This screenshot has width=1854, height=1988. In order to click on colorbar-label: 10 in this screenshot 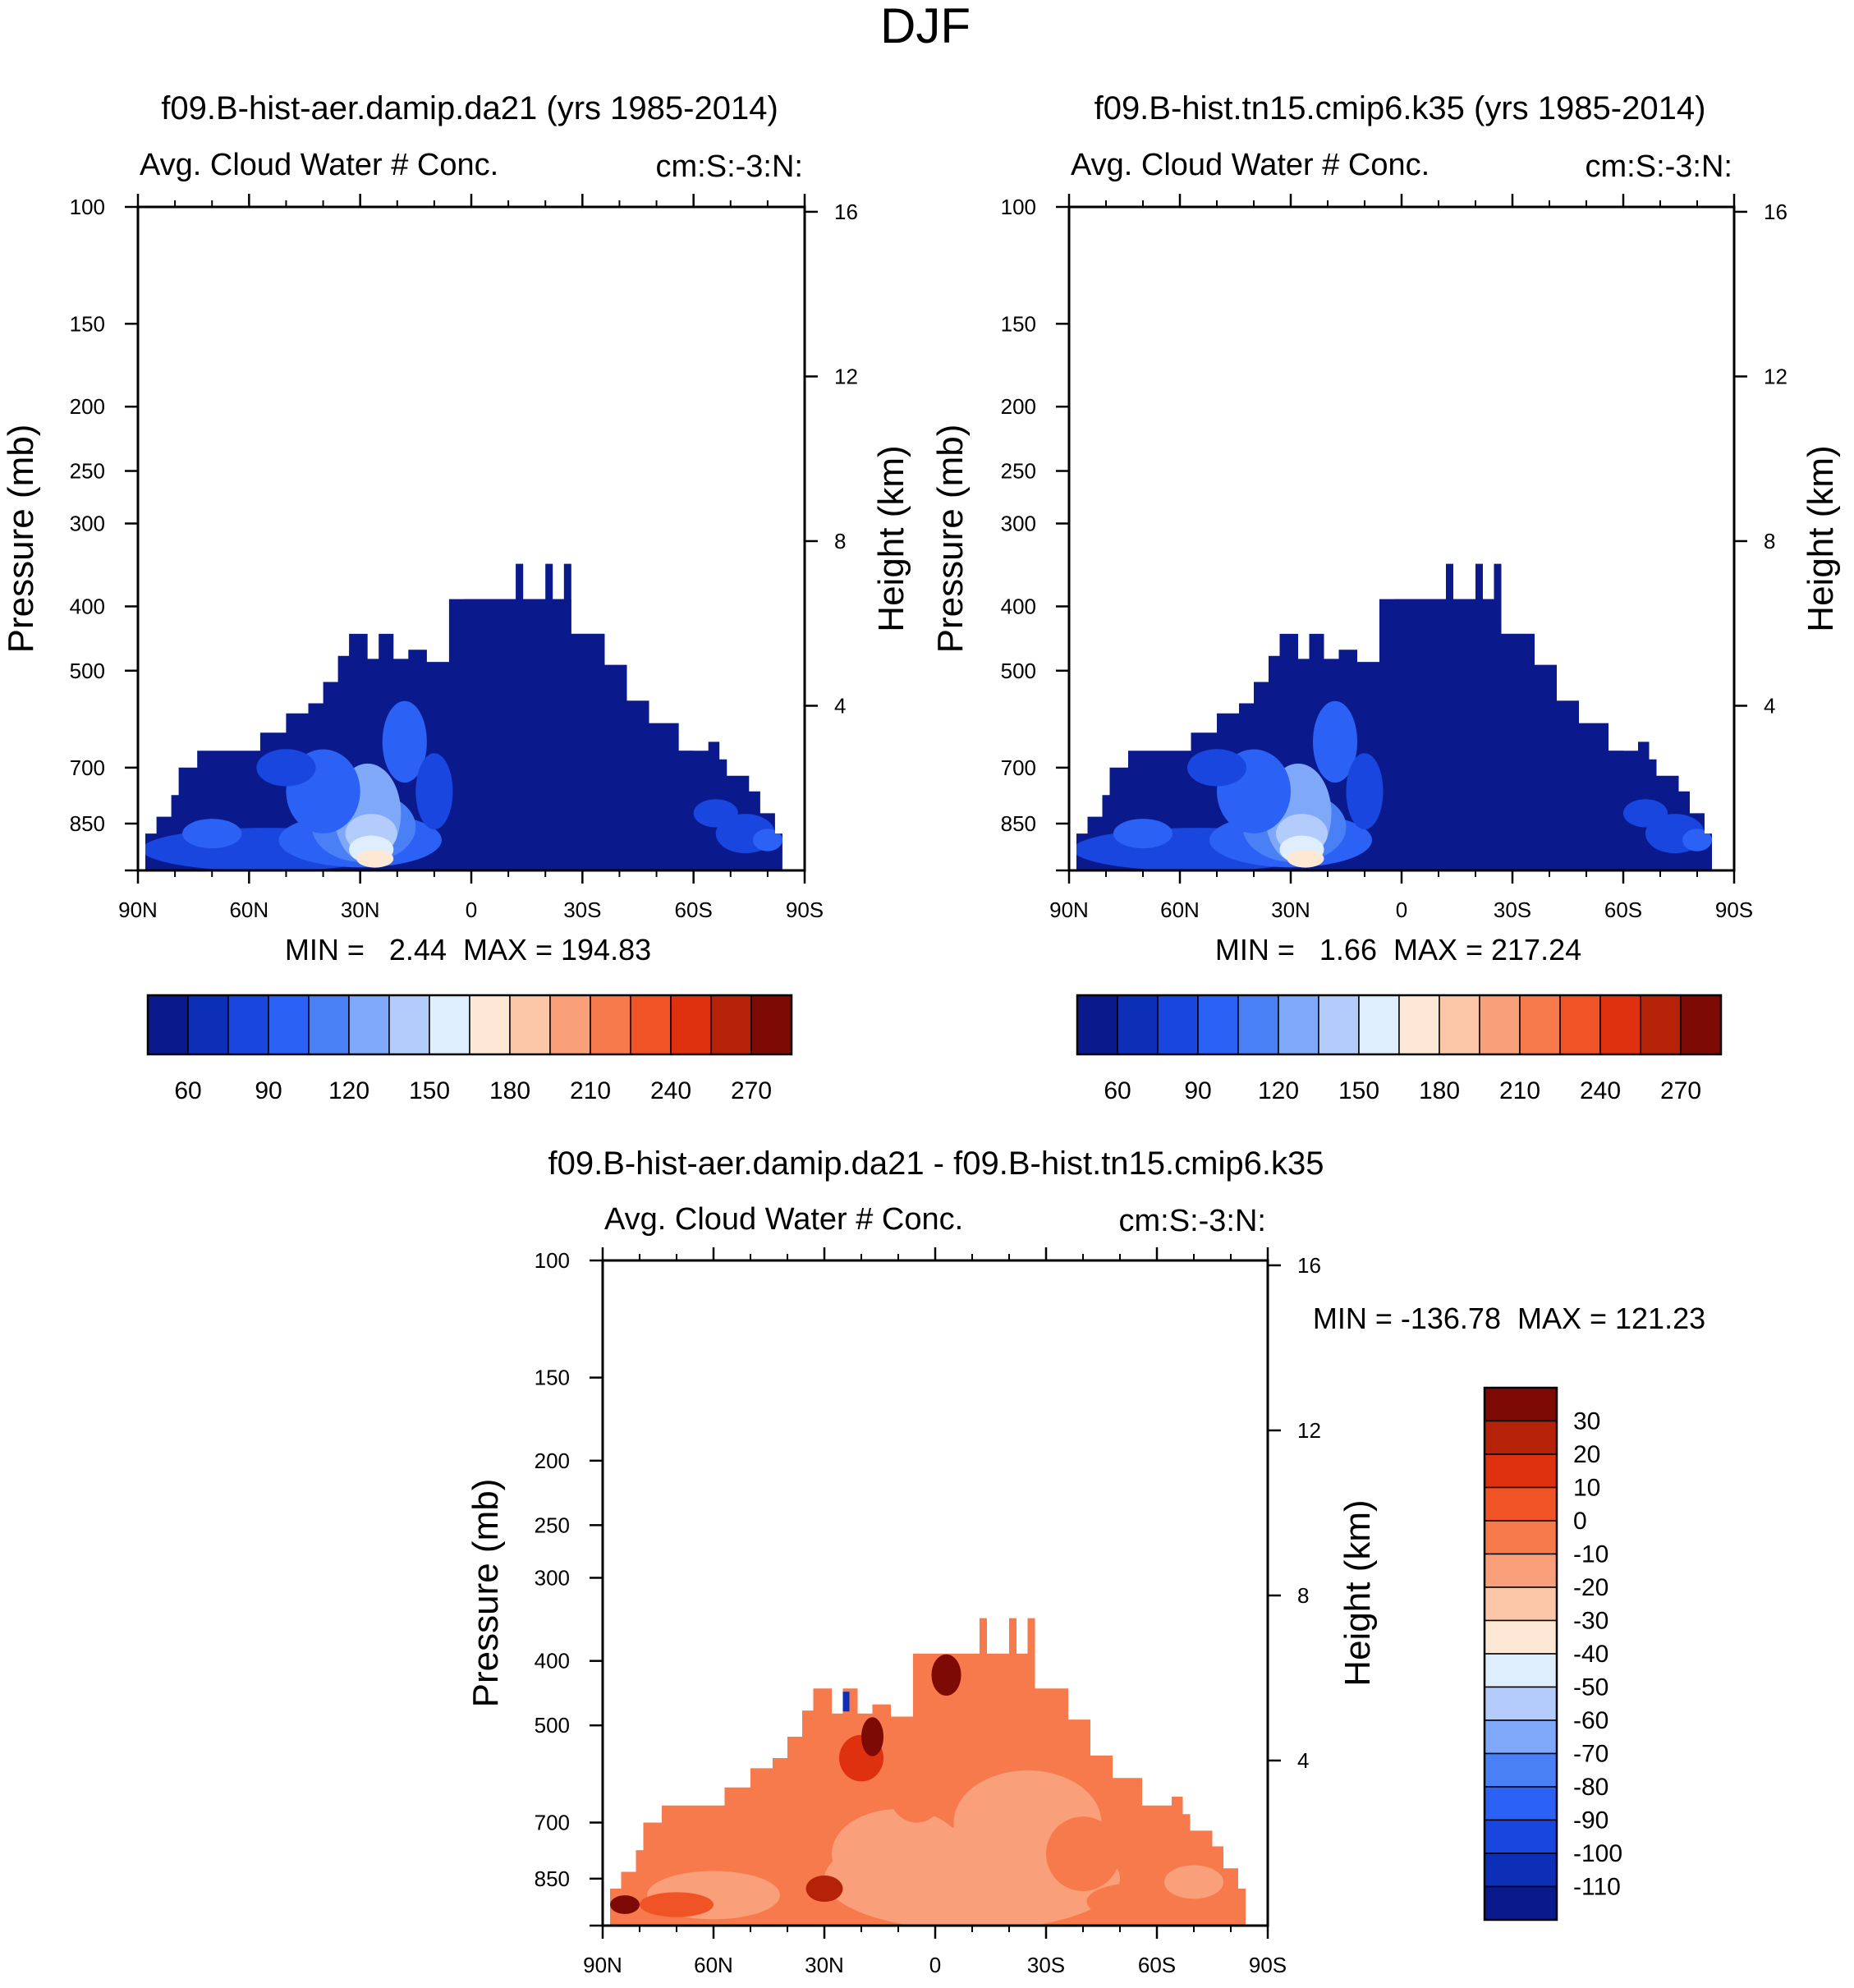, I will do `click(1586, 1488)`.